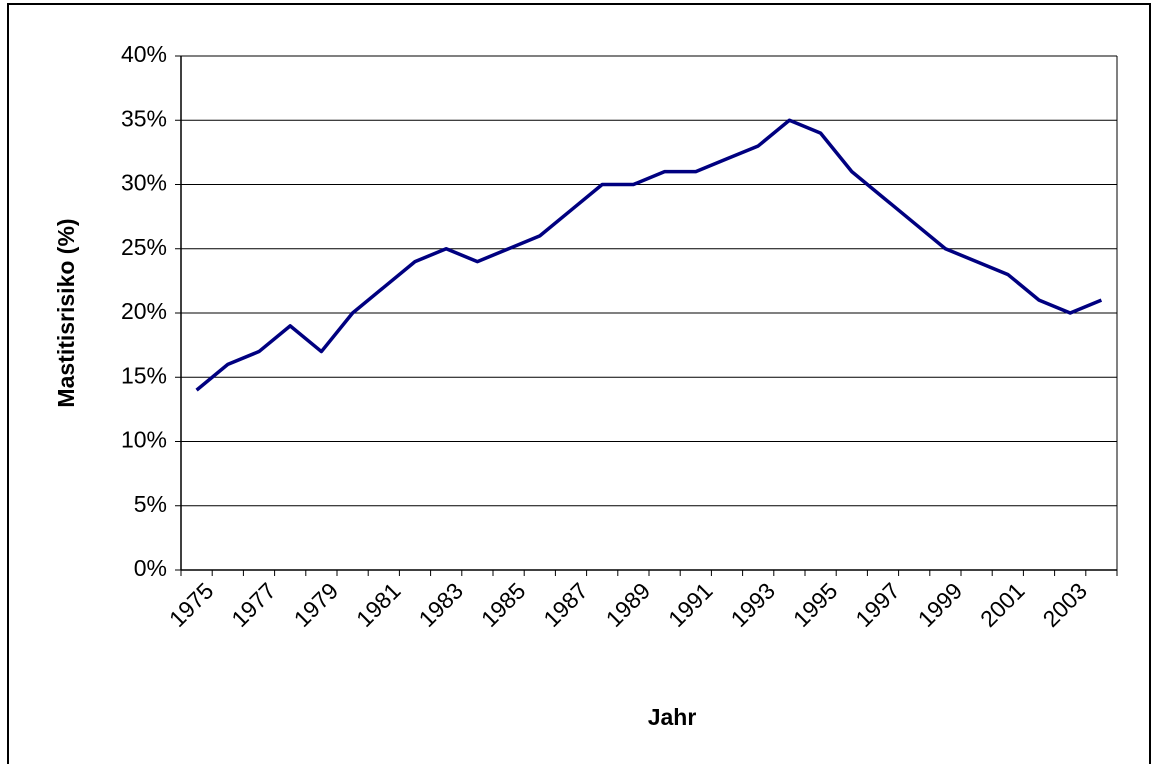 This screenshot has width=1155, height=764. Describe the element at coordinates (144, 311) in the screenshot. I see `y-tick-label: 20%` at that location.